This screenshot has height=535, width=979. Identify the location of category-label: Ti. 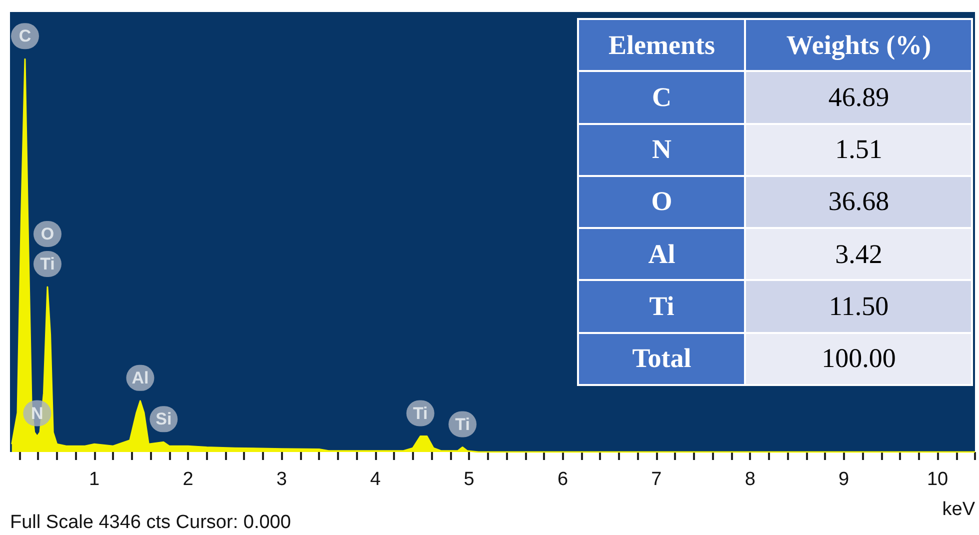
(662, 306).